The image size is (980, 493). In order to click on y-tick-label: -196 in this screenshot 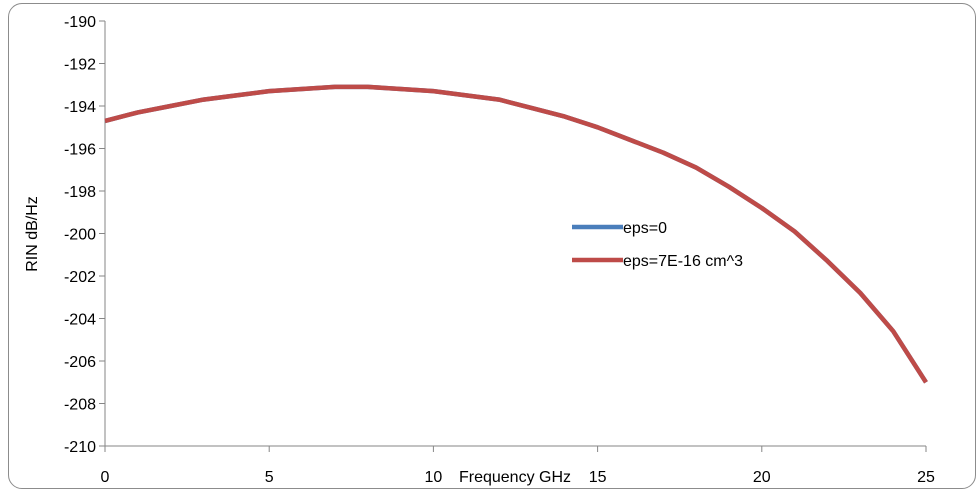, I will do `click(80, 150)`.